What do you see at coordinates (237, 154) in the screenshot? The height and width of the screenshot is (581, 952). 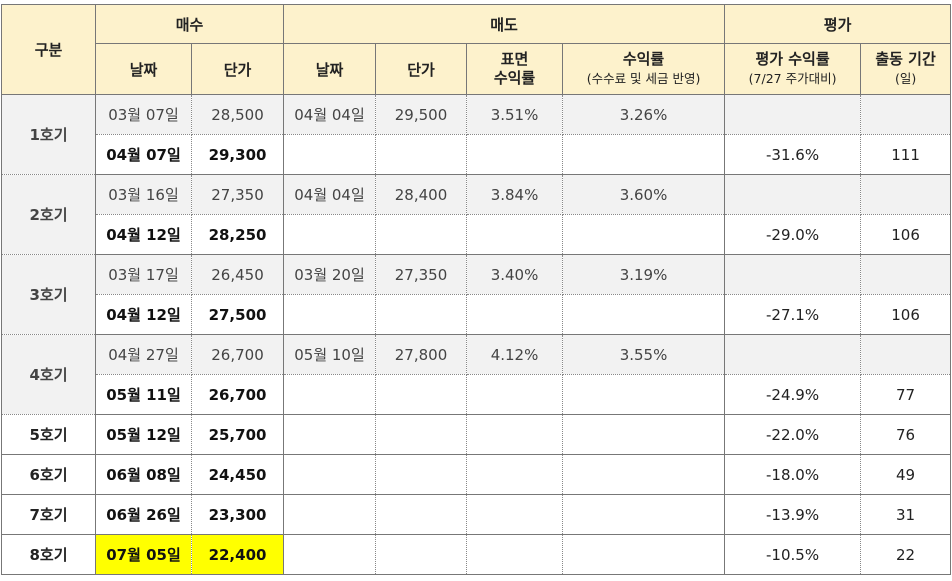 I see `buy-price: 29,300` at bounding box center [237, 154].